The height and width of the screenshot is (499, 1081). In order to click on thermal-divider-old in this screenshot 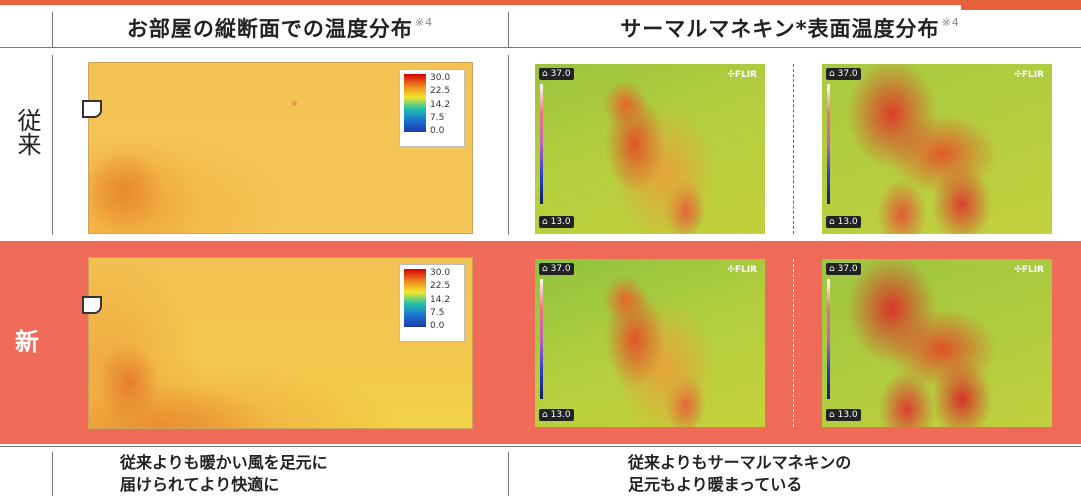, I will do `click(793, 149)`.